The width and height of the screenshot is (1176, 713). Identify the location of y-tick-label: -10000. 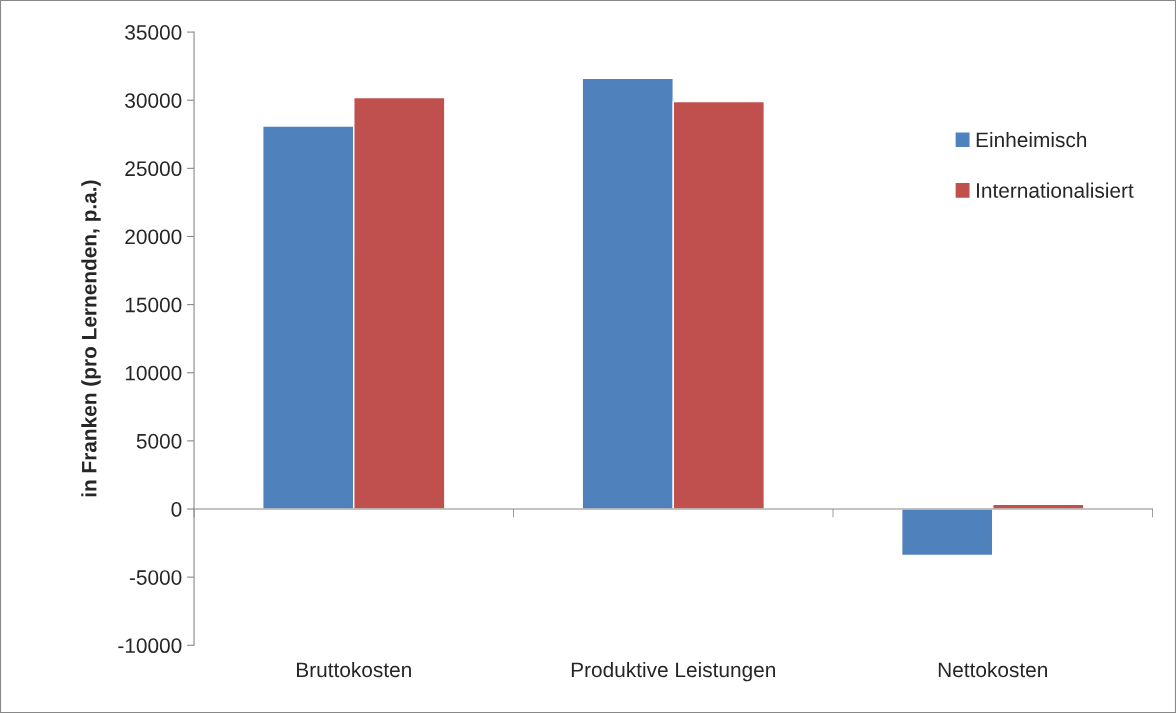
(150, 646).